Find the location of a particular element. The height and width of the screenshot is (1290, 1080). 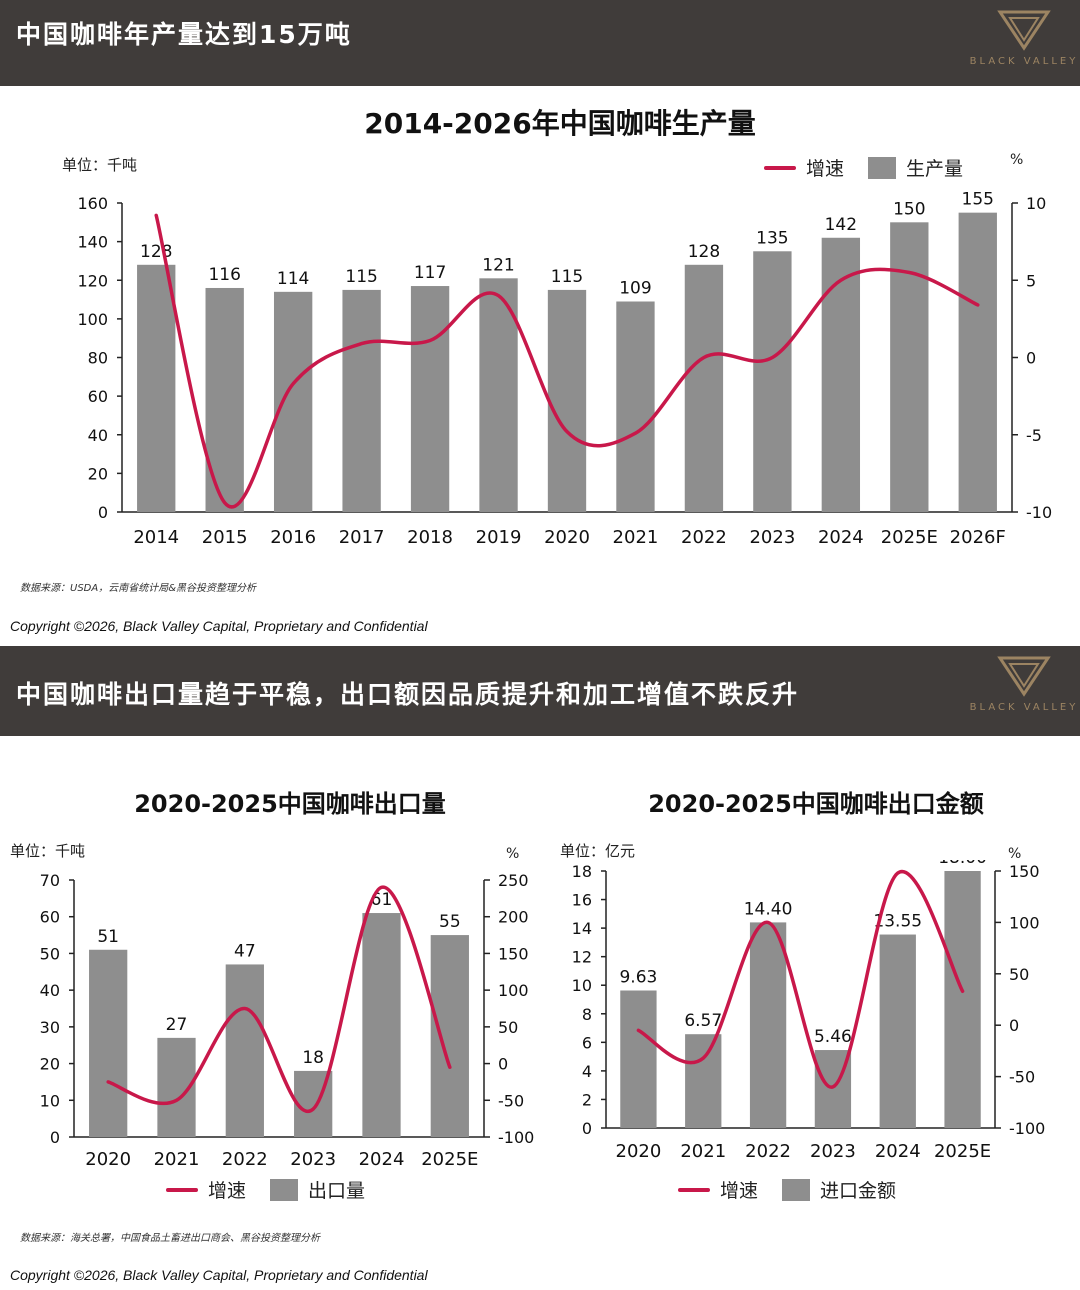

chart1-source: 数据来源：USDA，云南省统计局&黑谷投资整理分析 is located at coordinates (138, 588).